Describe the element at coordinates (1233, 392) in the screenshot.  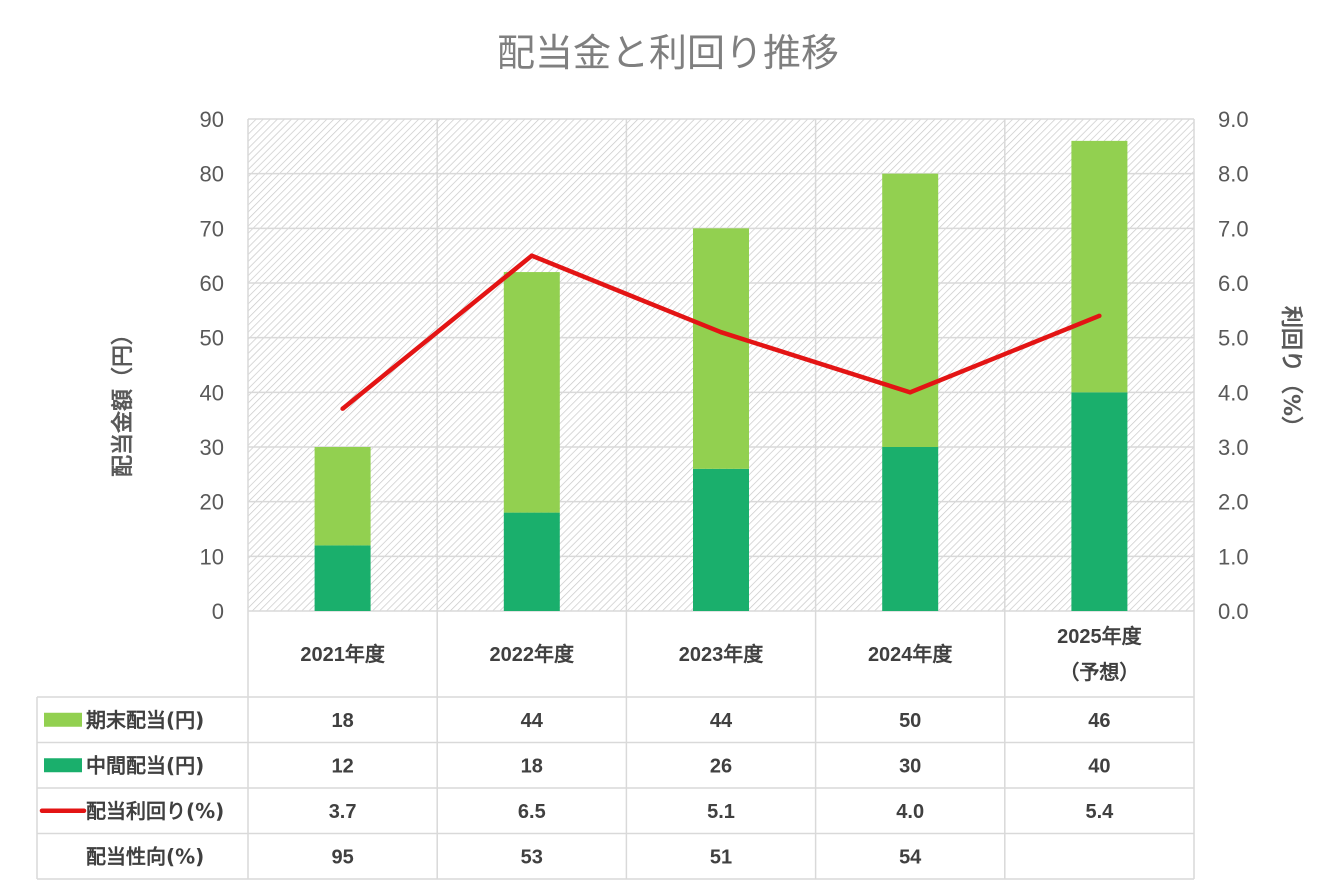
I see `y2-tick-label: 4.0` at that location.